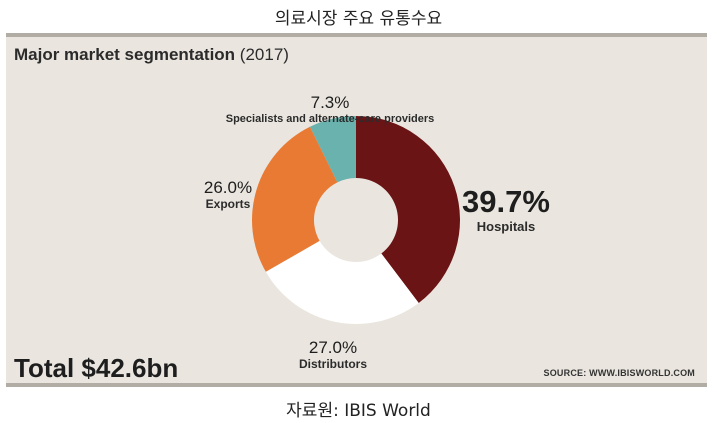 The width and height of the screenshot is (717, 423). I want to click on data-label-exports-percent: 26.0%, so click(228, 187).